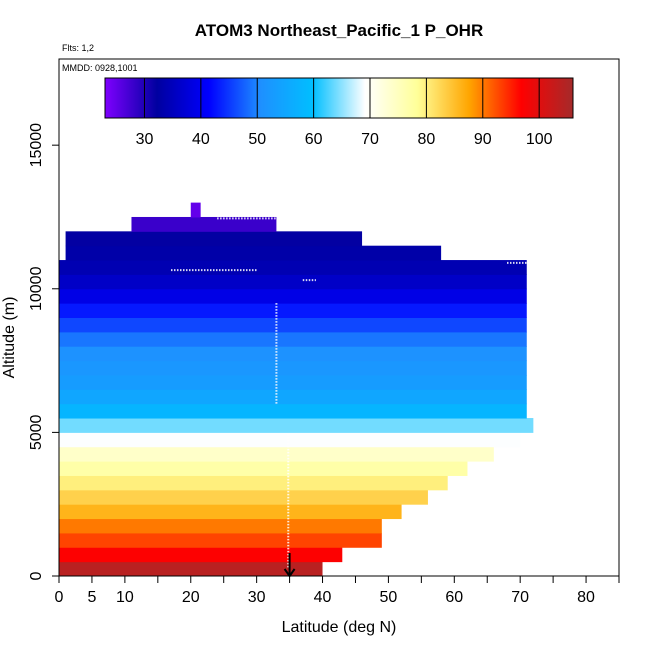 This screenshot has height=650, width=650. Describe the element at coordinates (483, 139) in the screenshot. I see `colorbar-tick-label-90: 90` at that location.